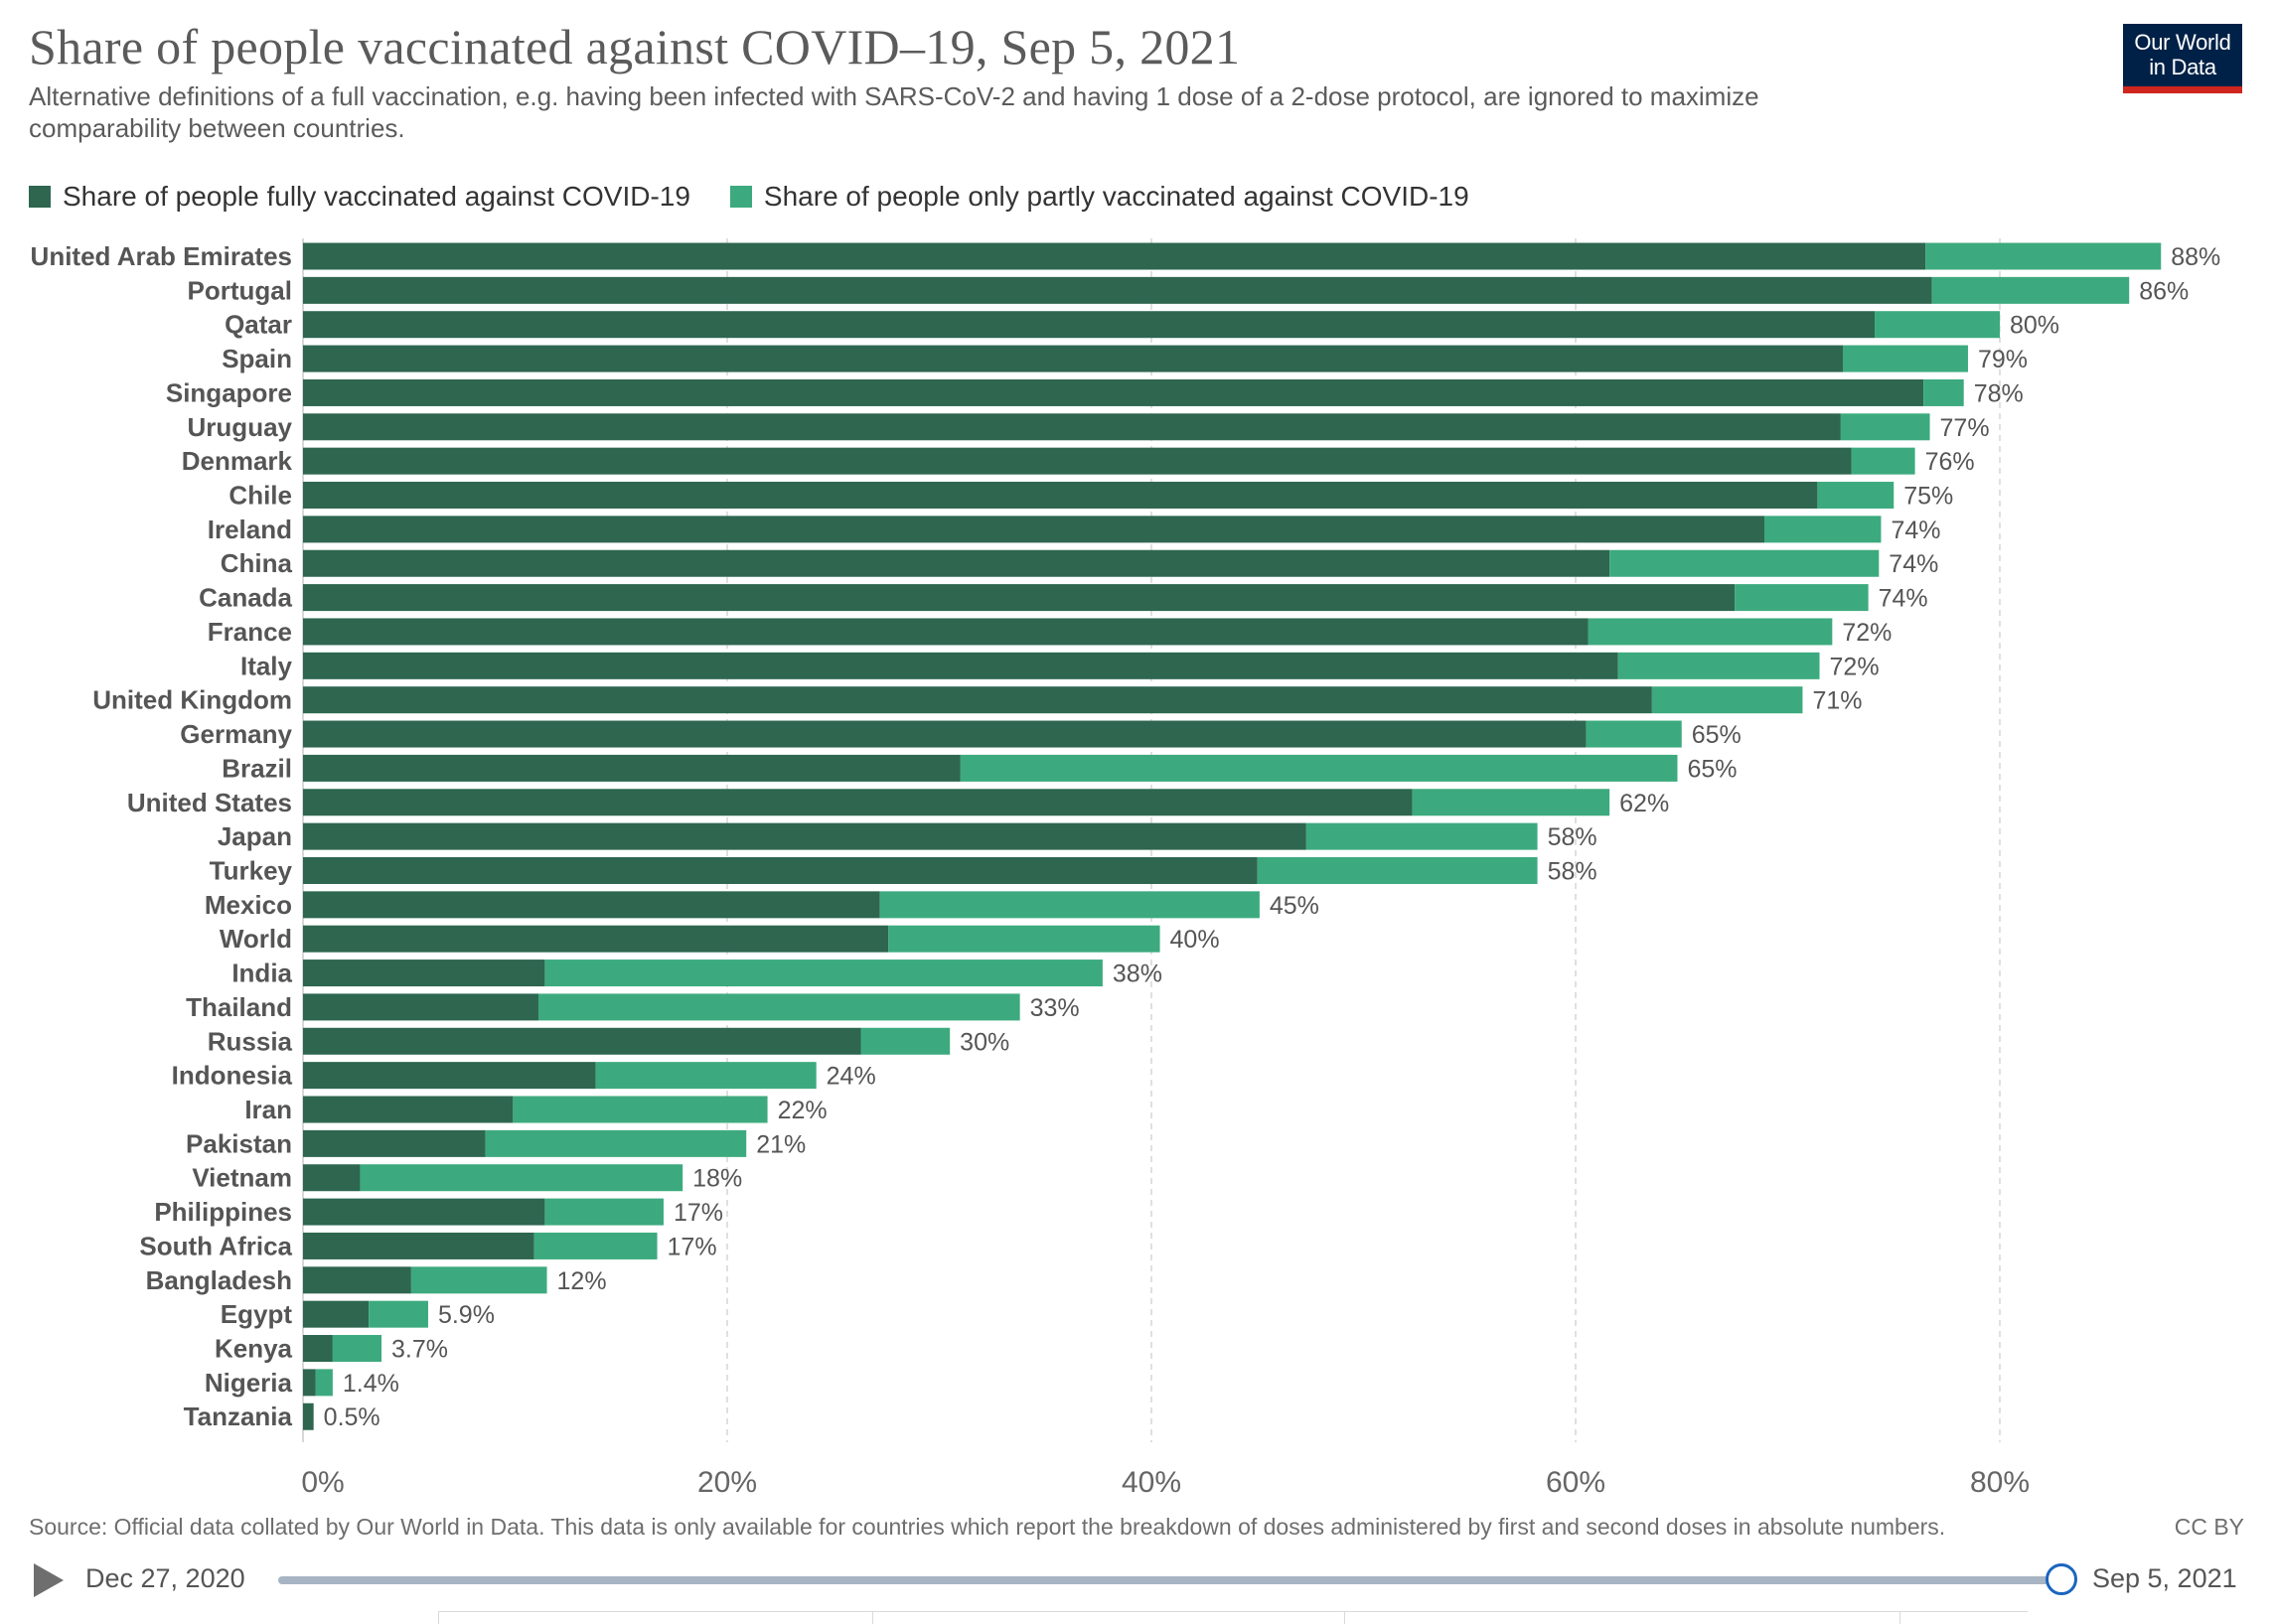 This screenshot has height=1624, width=2275. I want to click on country-label: Qatar, so click(258, 325).